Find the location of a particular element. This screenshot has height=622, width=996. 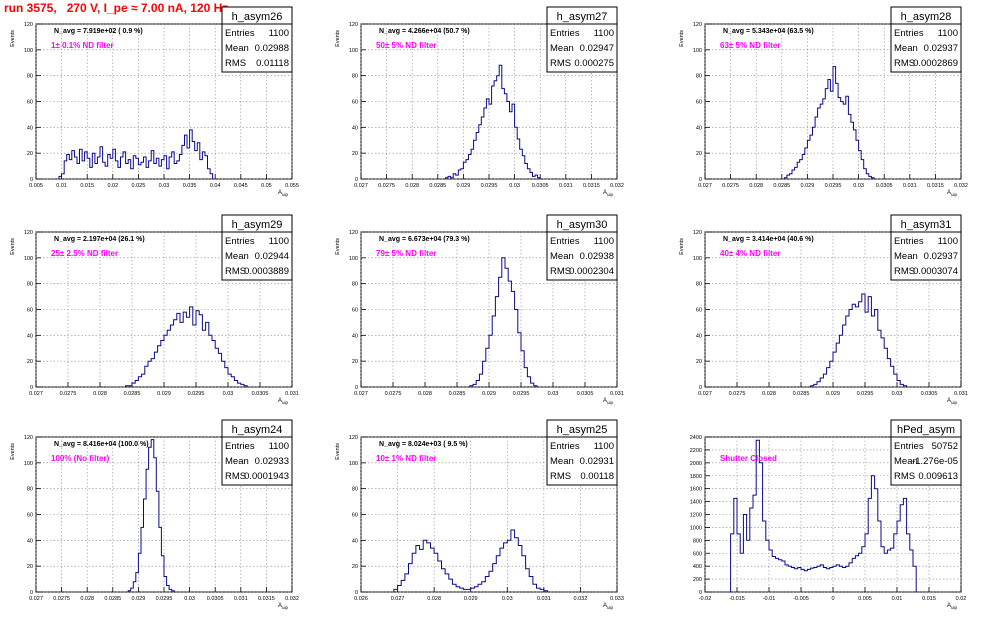

x-tick-label: 0 is located at coordinates (832, 599).